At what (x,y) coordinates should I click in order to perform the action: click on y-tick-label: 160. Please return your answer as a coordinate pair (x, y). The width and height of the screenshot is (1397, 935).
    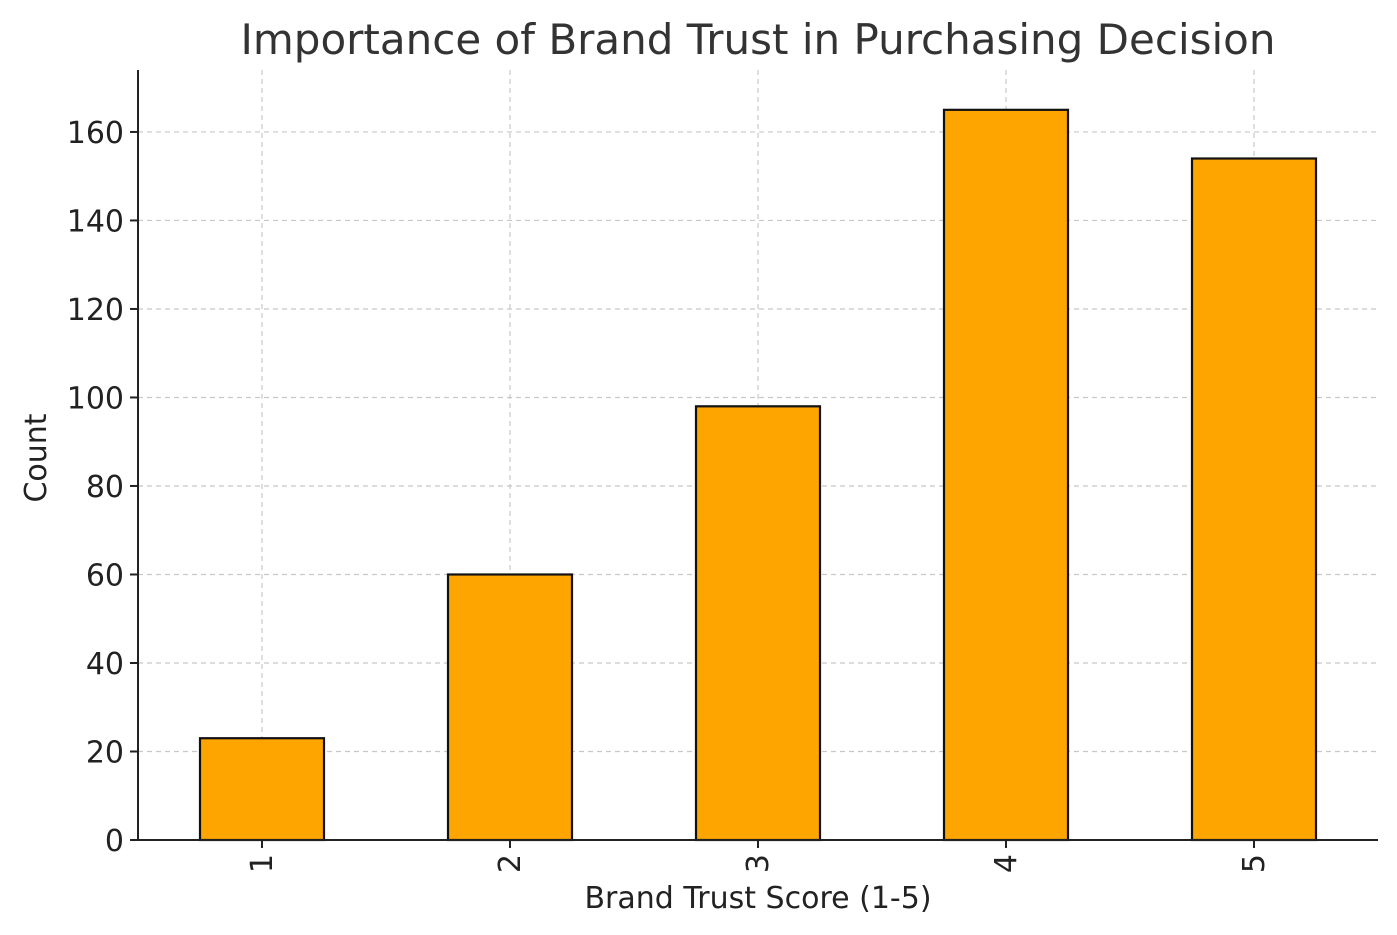
    Looking at the image, I should click on (95, 133).